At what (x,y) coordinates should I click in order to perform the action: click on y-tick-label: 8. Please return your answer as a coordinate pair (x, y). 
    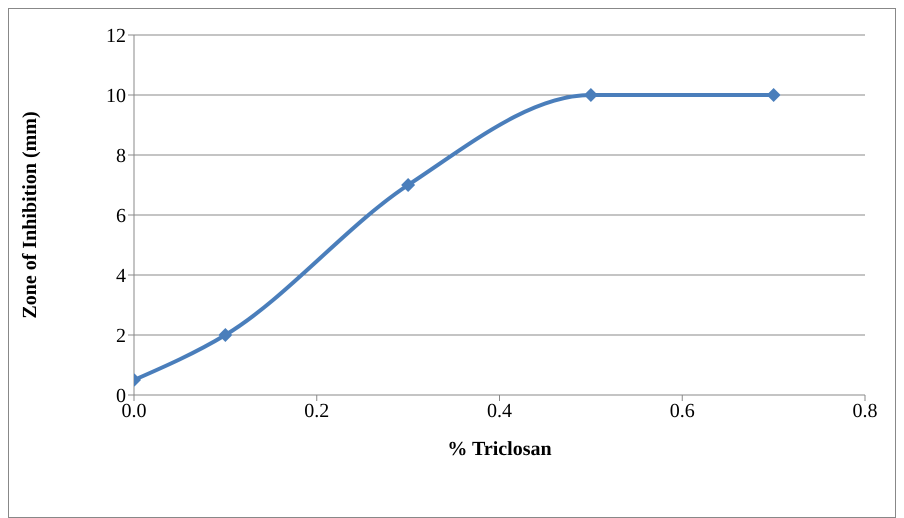
    Looking at the image, I should click on (121, 156).